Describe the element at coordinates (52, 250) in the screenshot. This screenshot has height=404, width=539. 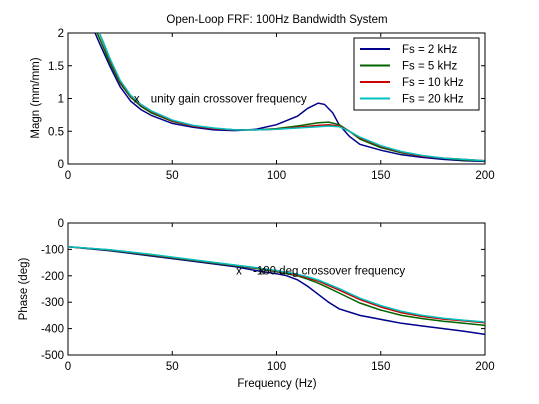
I see `phase-ytick-label: -100` at that location.